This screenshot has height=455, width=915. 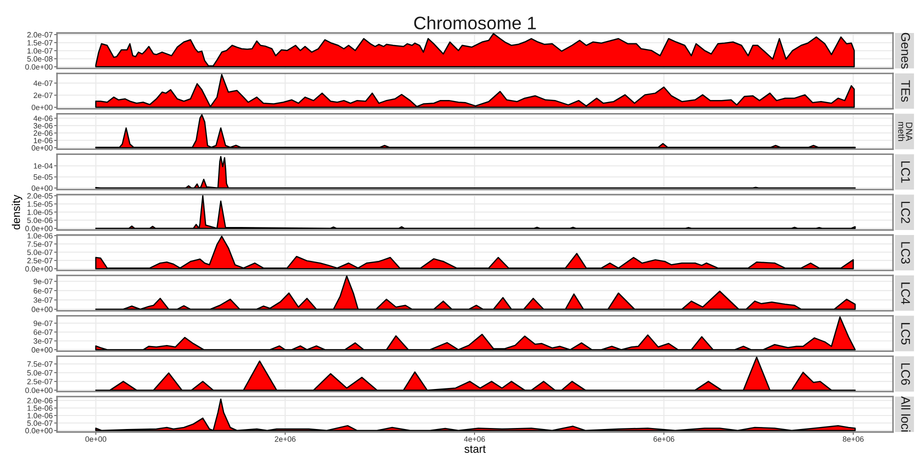 I want to click on x-axis-title: start, so click(x=475, y=449).